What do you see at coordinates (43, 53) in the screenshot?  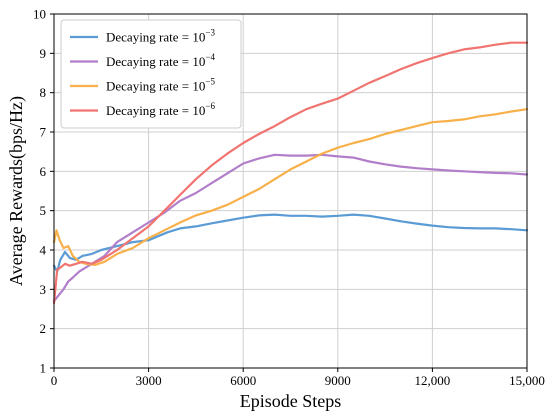 I see `y-tick-label: 9` at bounding box center [43, 53].